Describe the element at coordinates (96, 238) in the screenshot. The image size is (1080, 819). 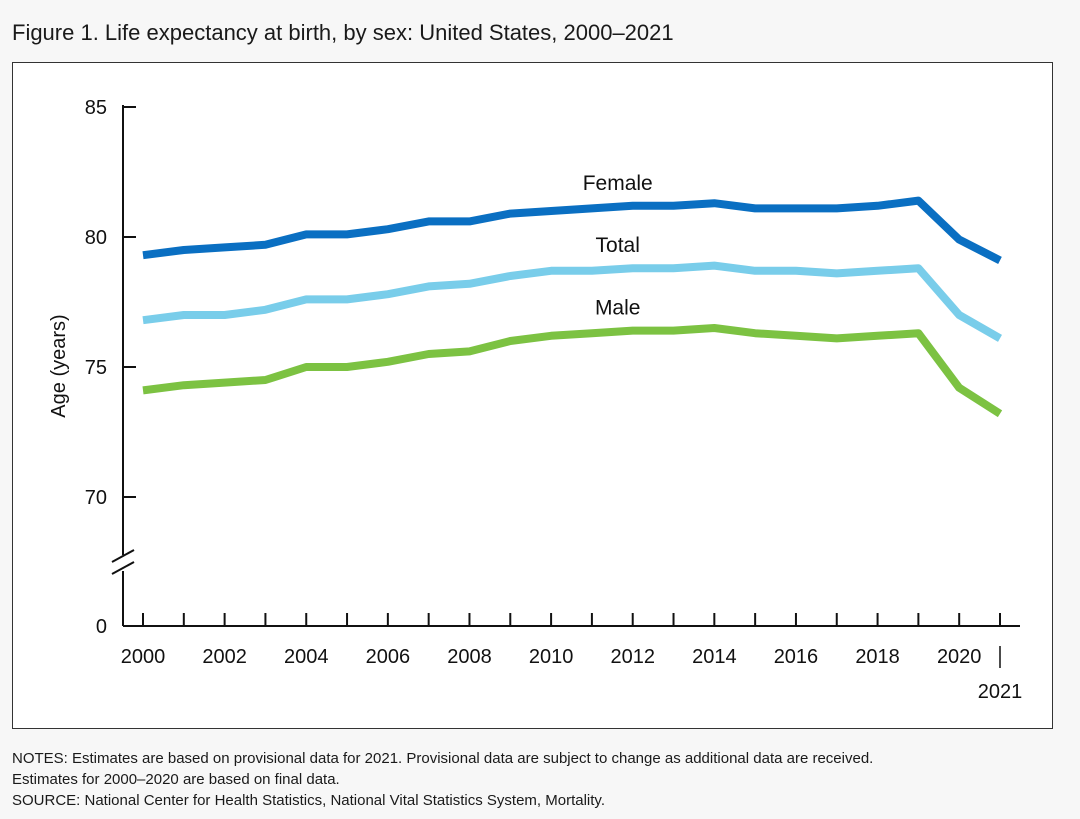
I see `y-tick-label: 80` at that location.